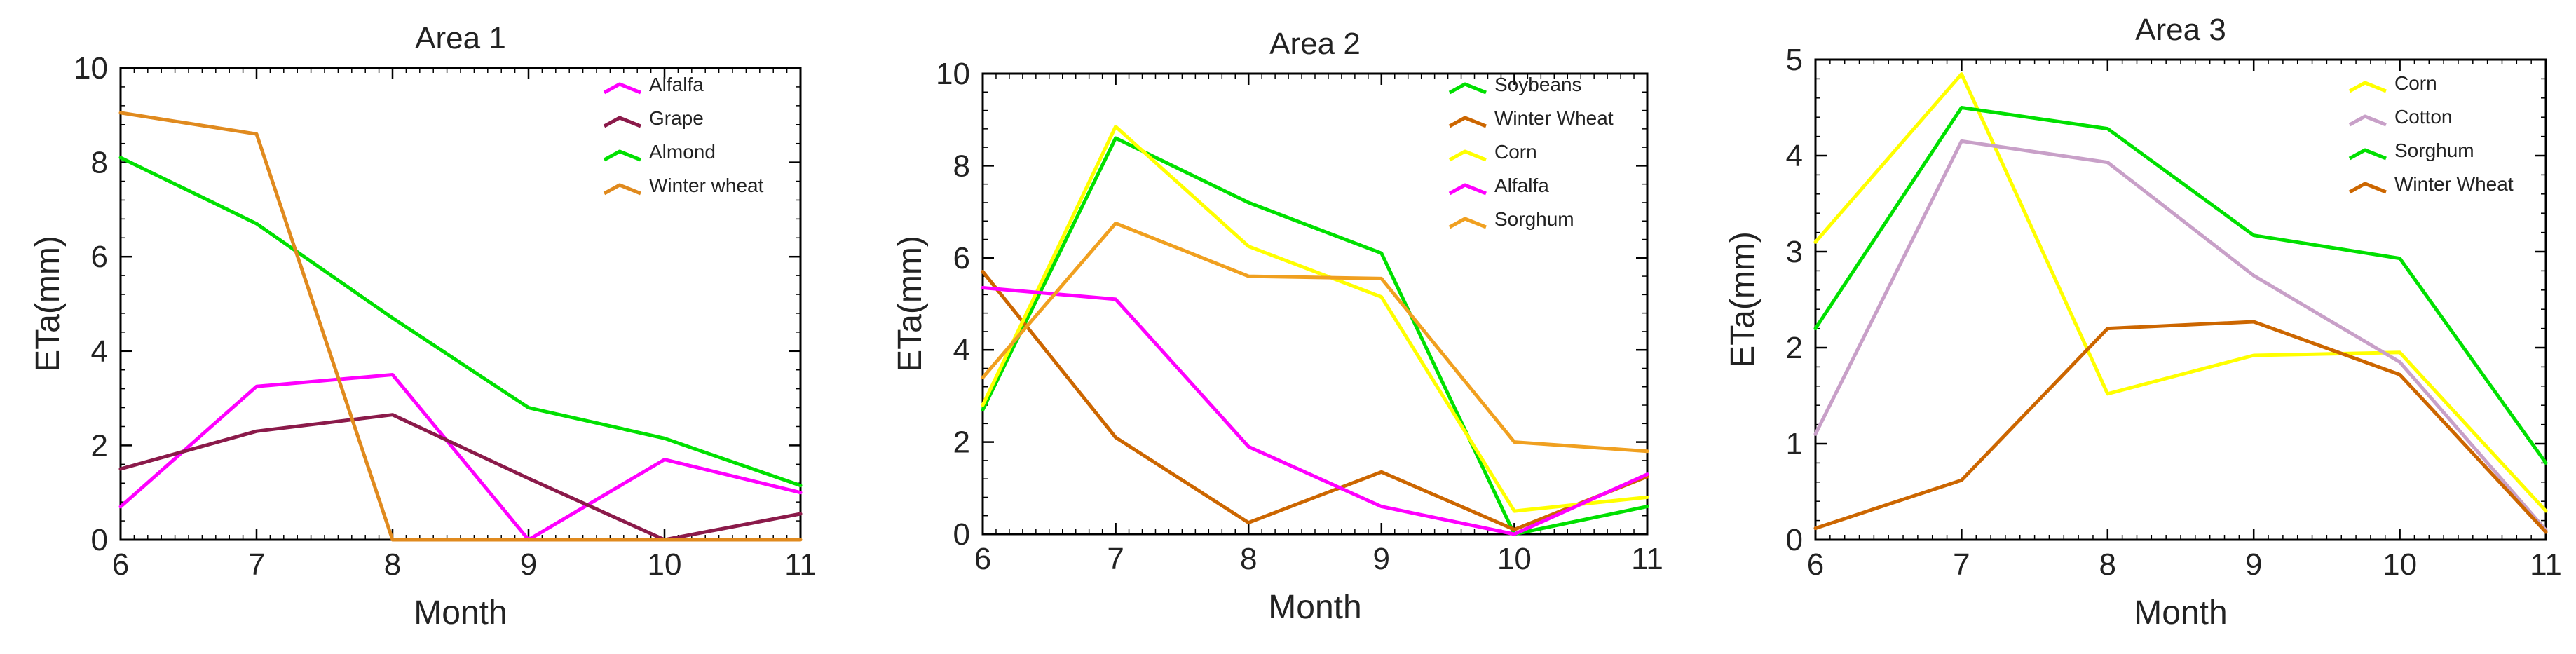 The width and height of the screenshot is (2576, 654). What do you see at coordinates (460, 477) in the screenshot?
I see `series-line-grape` at bounding box center [460, 477].